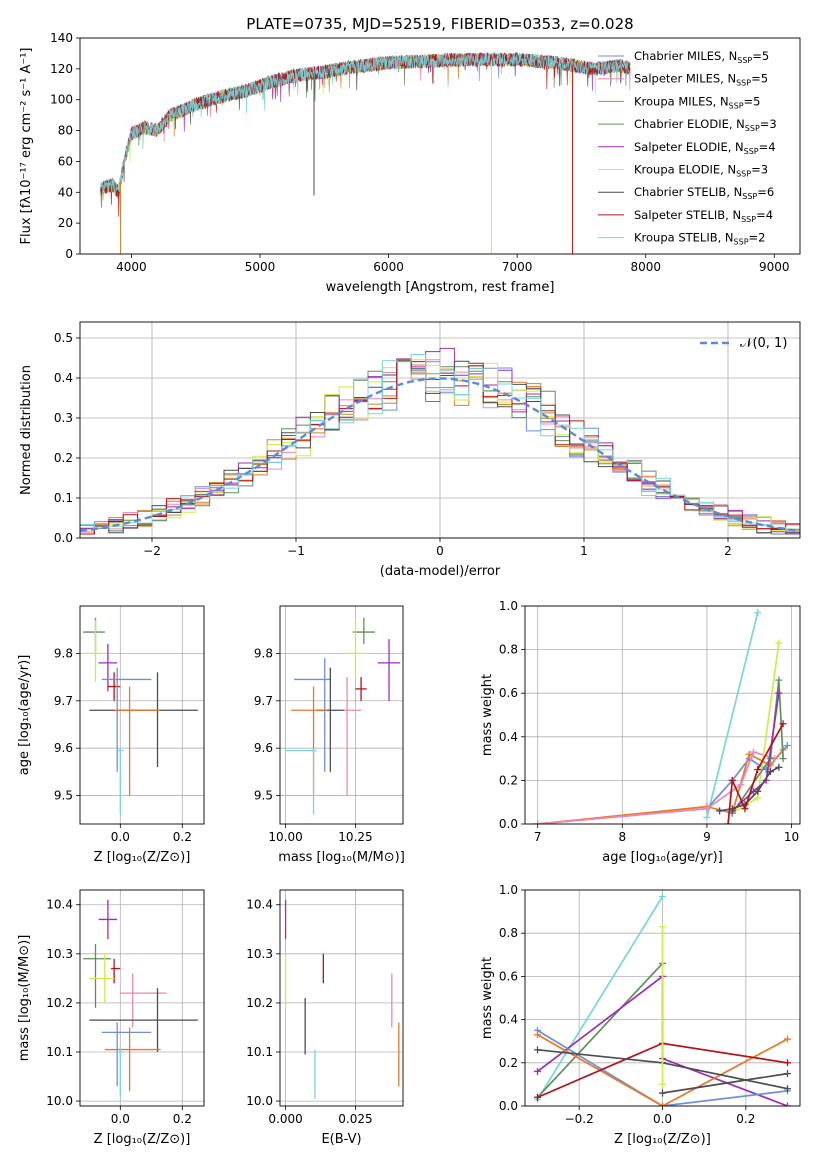  I want to click on legend-entry: Salpeter ELODIE, NSSP=4, so click(705, 148).